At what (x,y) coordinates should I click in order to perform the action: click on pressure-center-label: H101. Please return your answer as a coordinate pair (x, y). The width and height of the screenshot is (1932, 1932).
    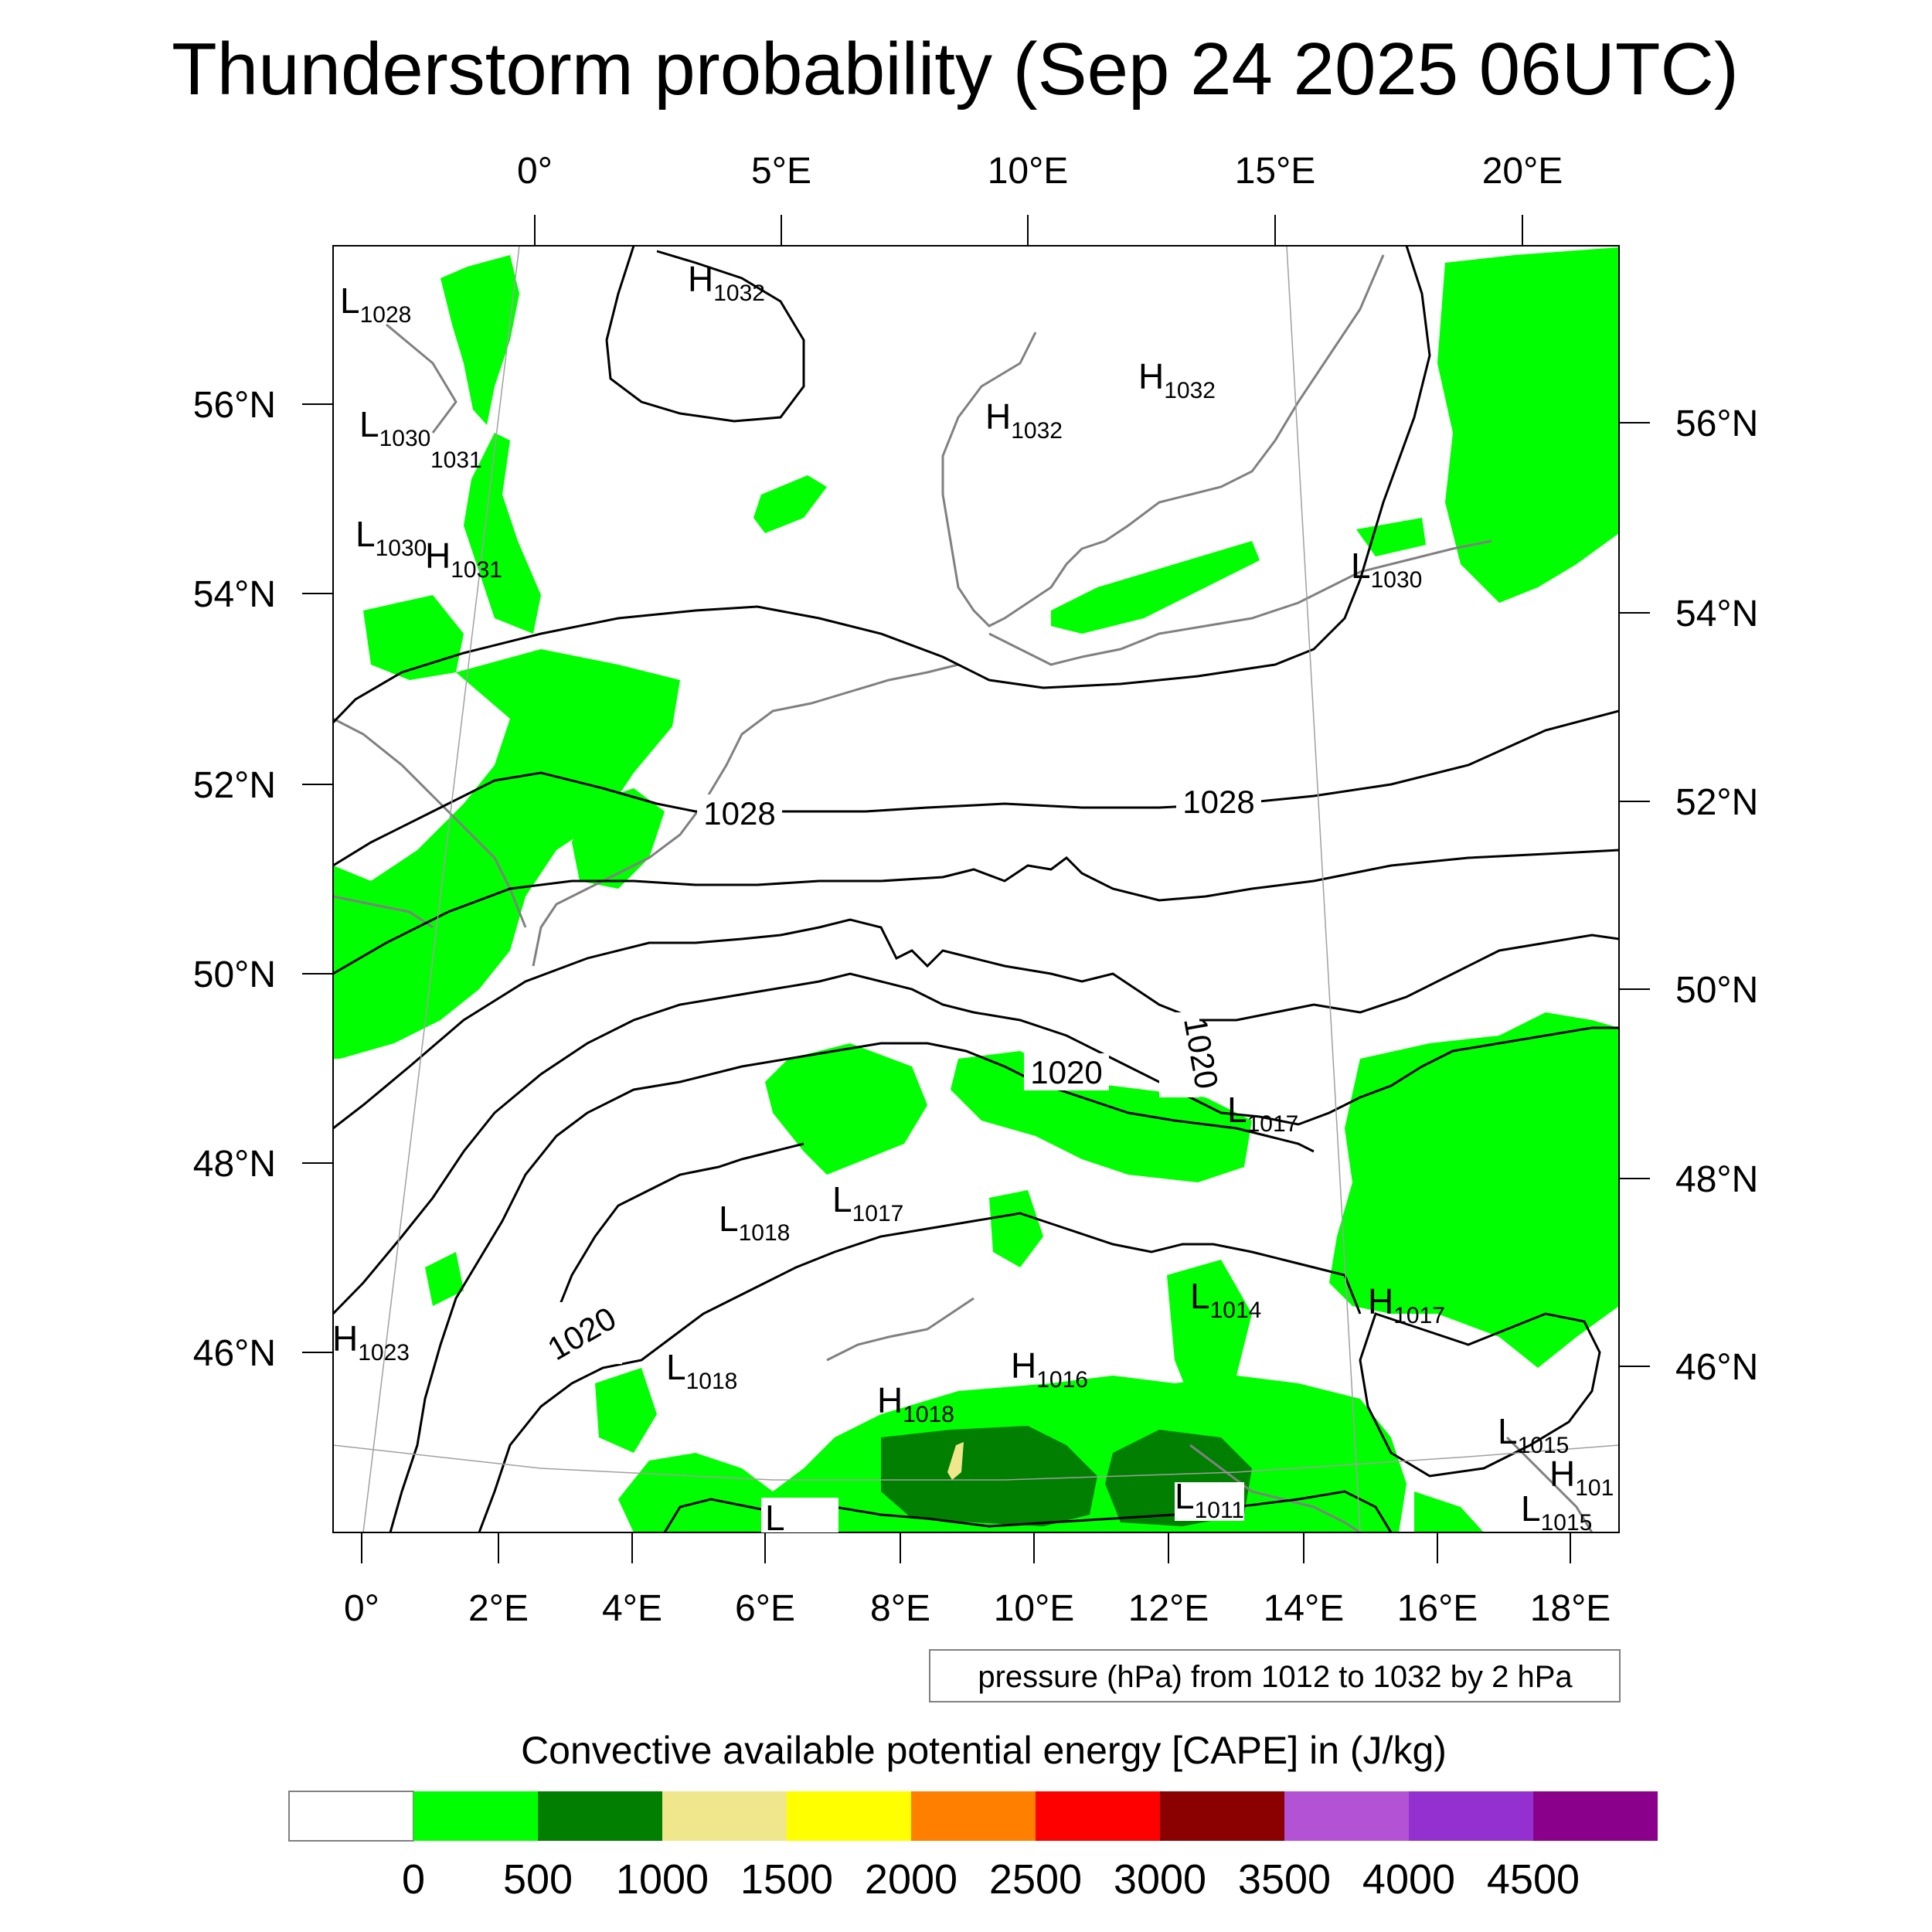
    Looking at the image, I should click on (1582, 1477).